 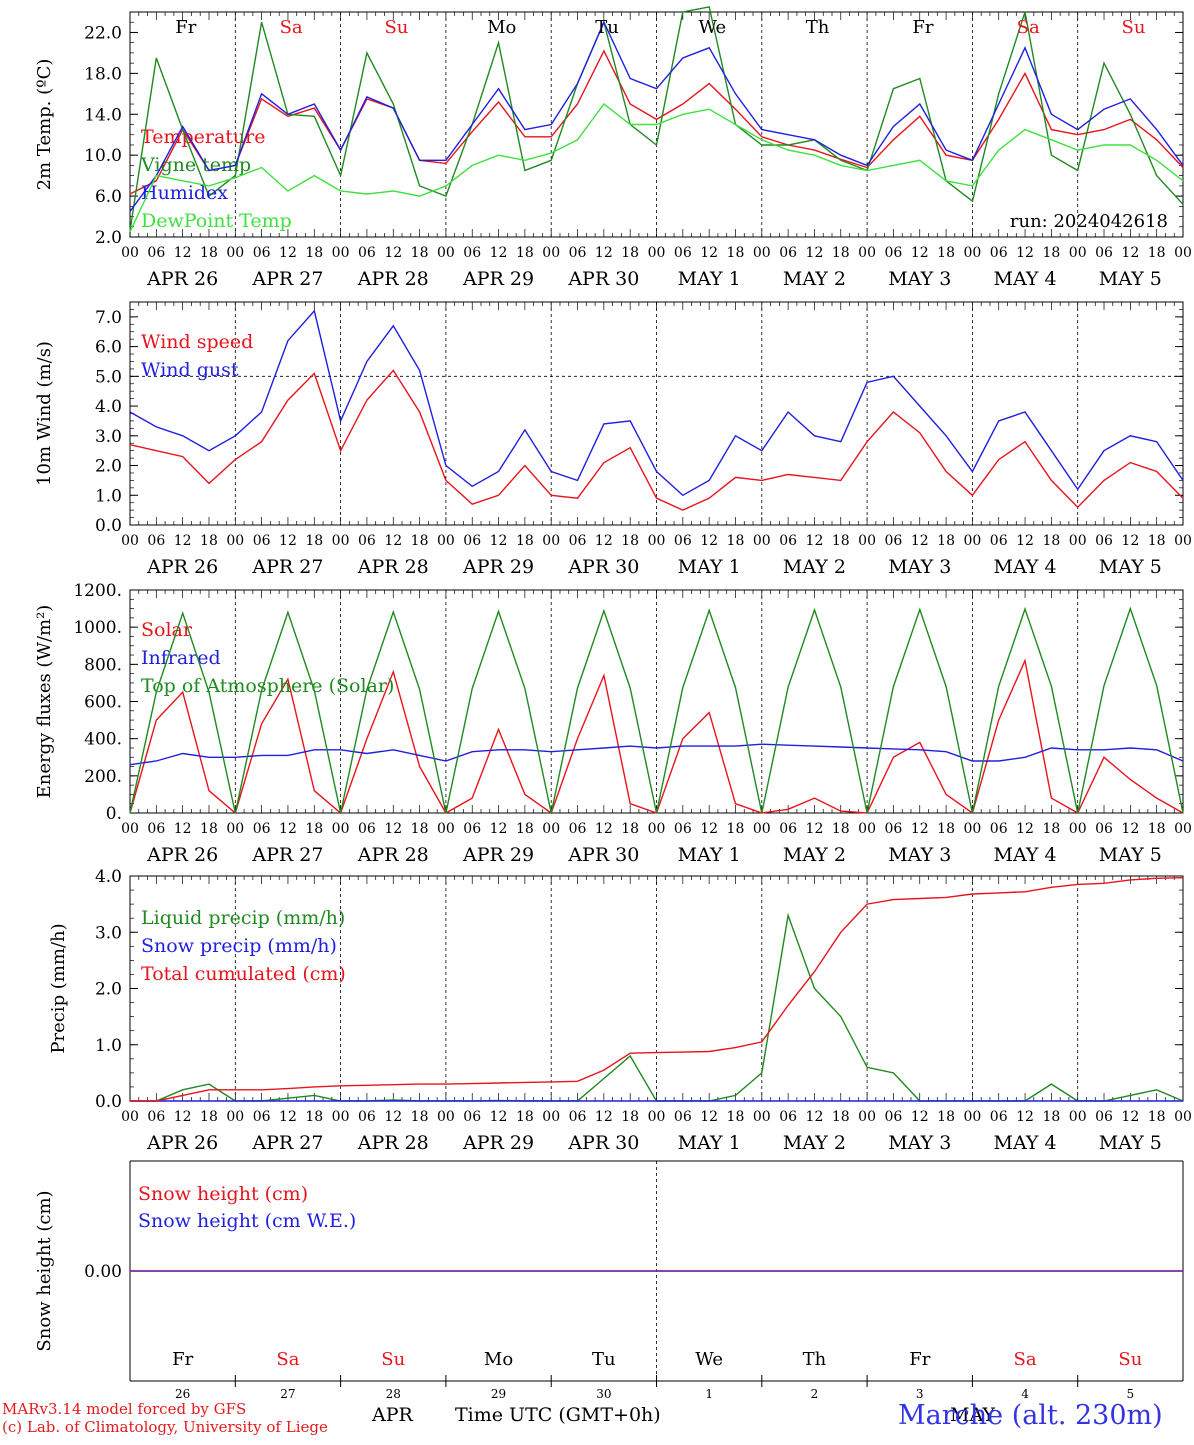 I want to click on legend-entry: Temperature, so click(x=203, y=137).